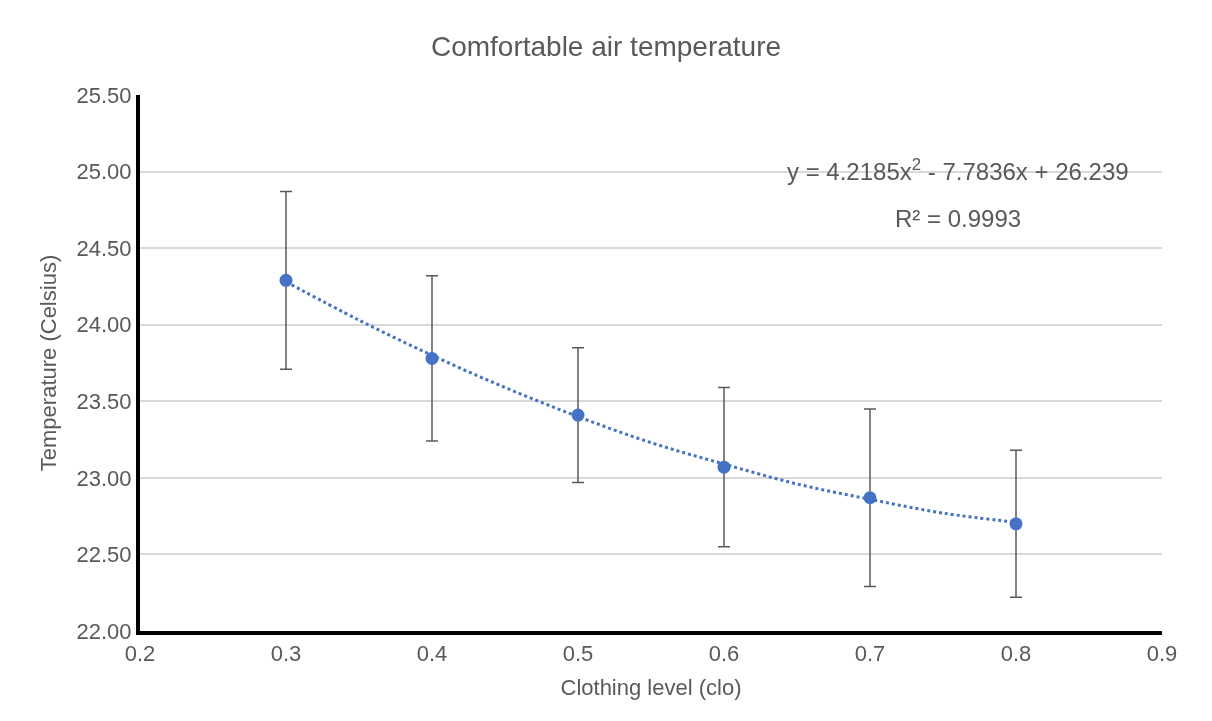 This screenshot has width=1212, height=721. Describe the element at coordinates (104, 248) in the screenshot. I see `y-tick-label: 24.50` at that location.